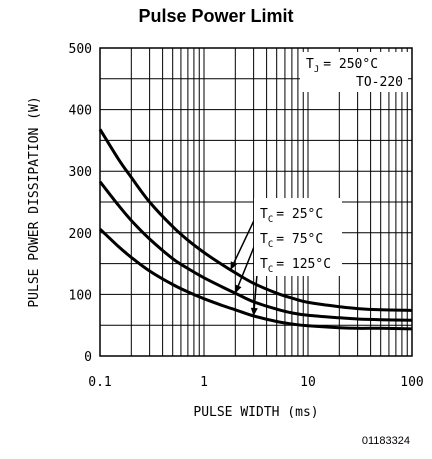  I want to click on x-tick-label: 100, so click(411, 382).